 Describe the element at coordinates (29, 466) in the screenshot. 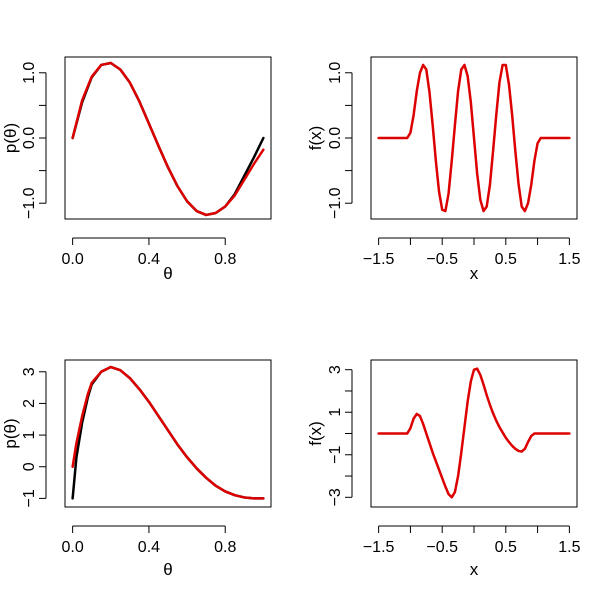

I see `y-tick-label: 0` at that location.